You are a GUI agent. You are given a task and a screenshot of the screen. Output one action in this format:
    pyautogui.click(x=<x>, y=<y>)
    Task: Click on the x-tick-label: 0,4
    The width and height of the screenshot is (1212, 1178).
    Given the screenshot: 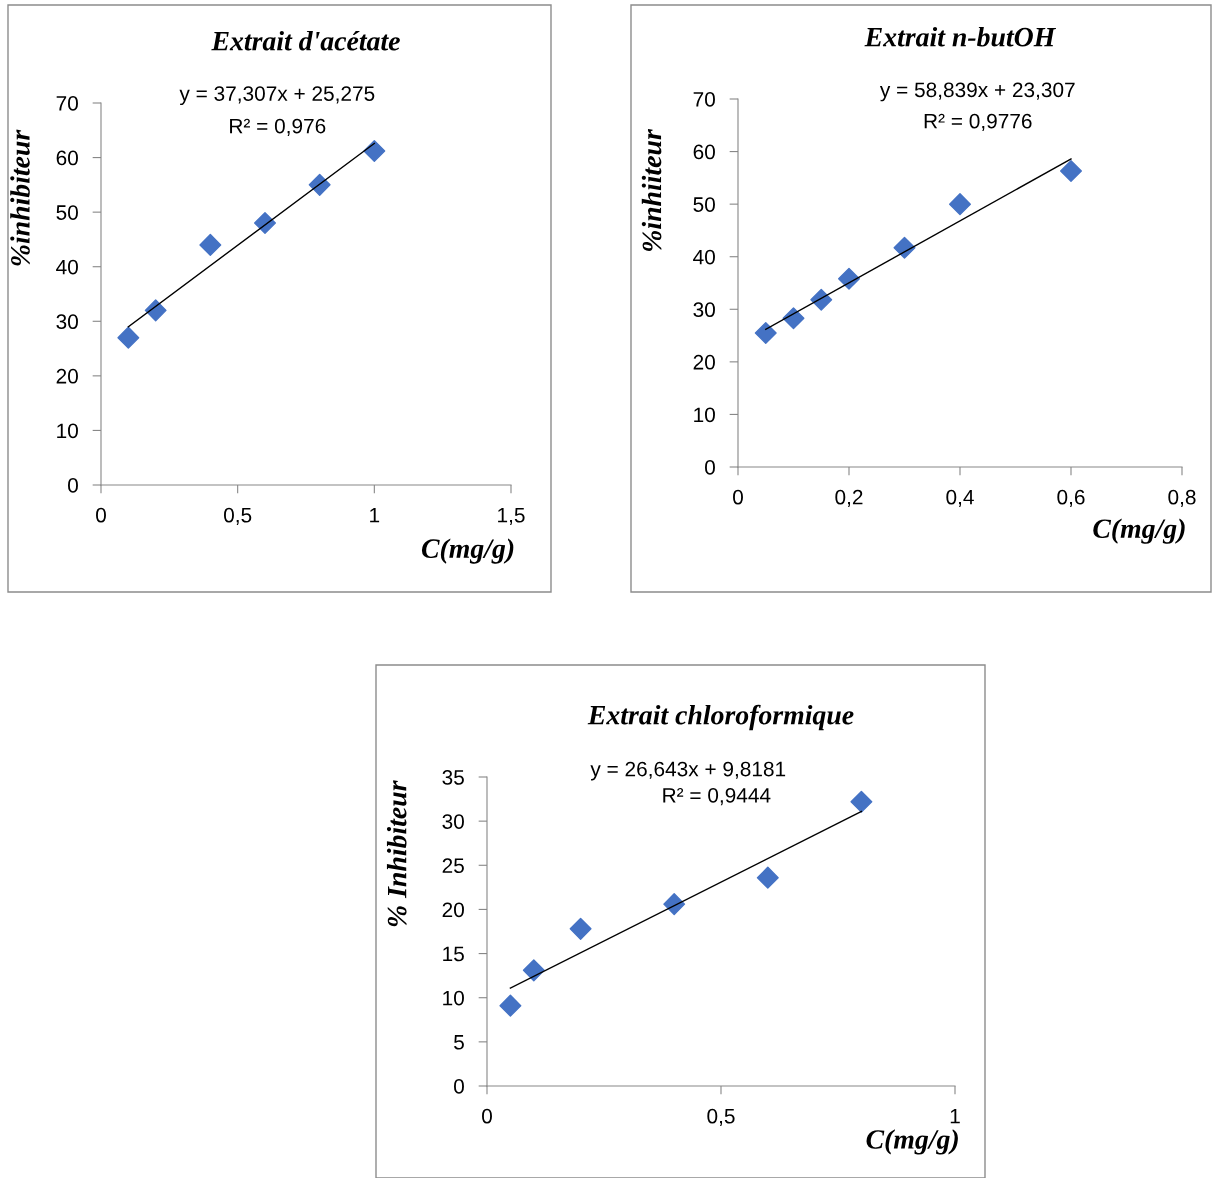 What is the action you would take?
    pyautogui.click(x=960, y=498)
    